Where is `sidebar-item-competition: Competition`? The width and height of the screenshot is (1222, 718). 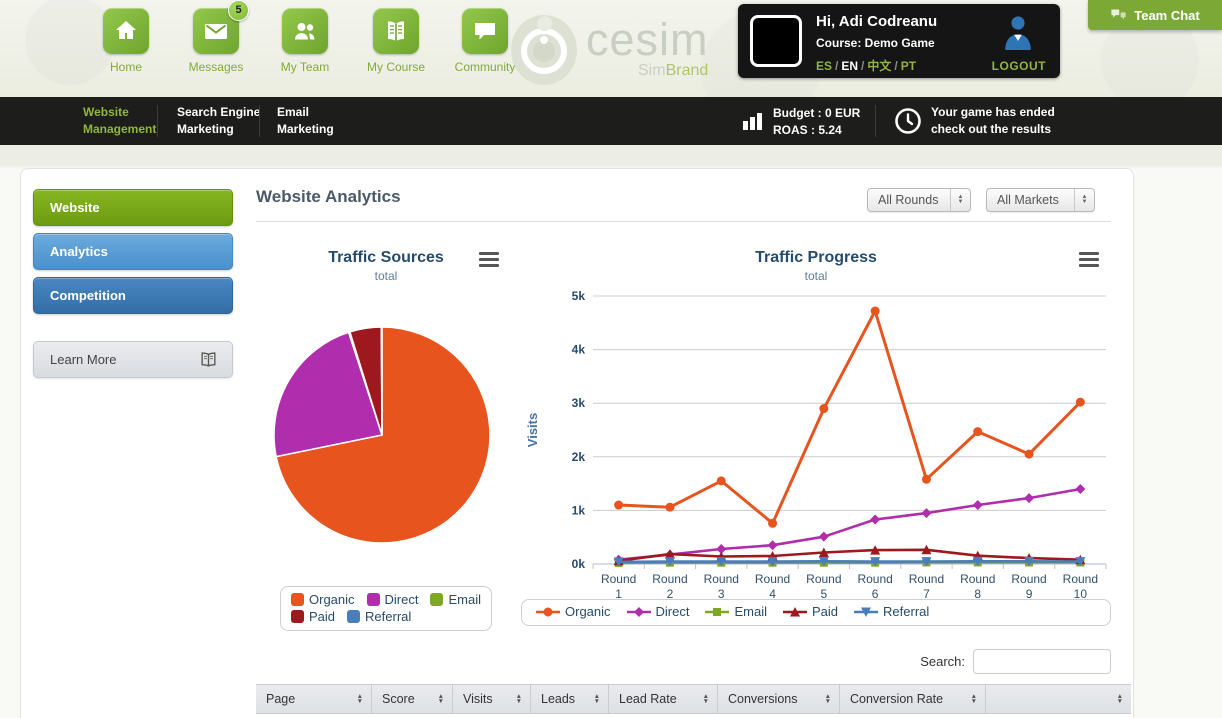 sidebar-item-competition: Competition is located at coordinates (133, 295).